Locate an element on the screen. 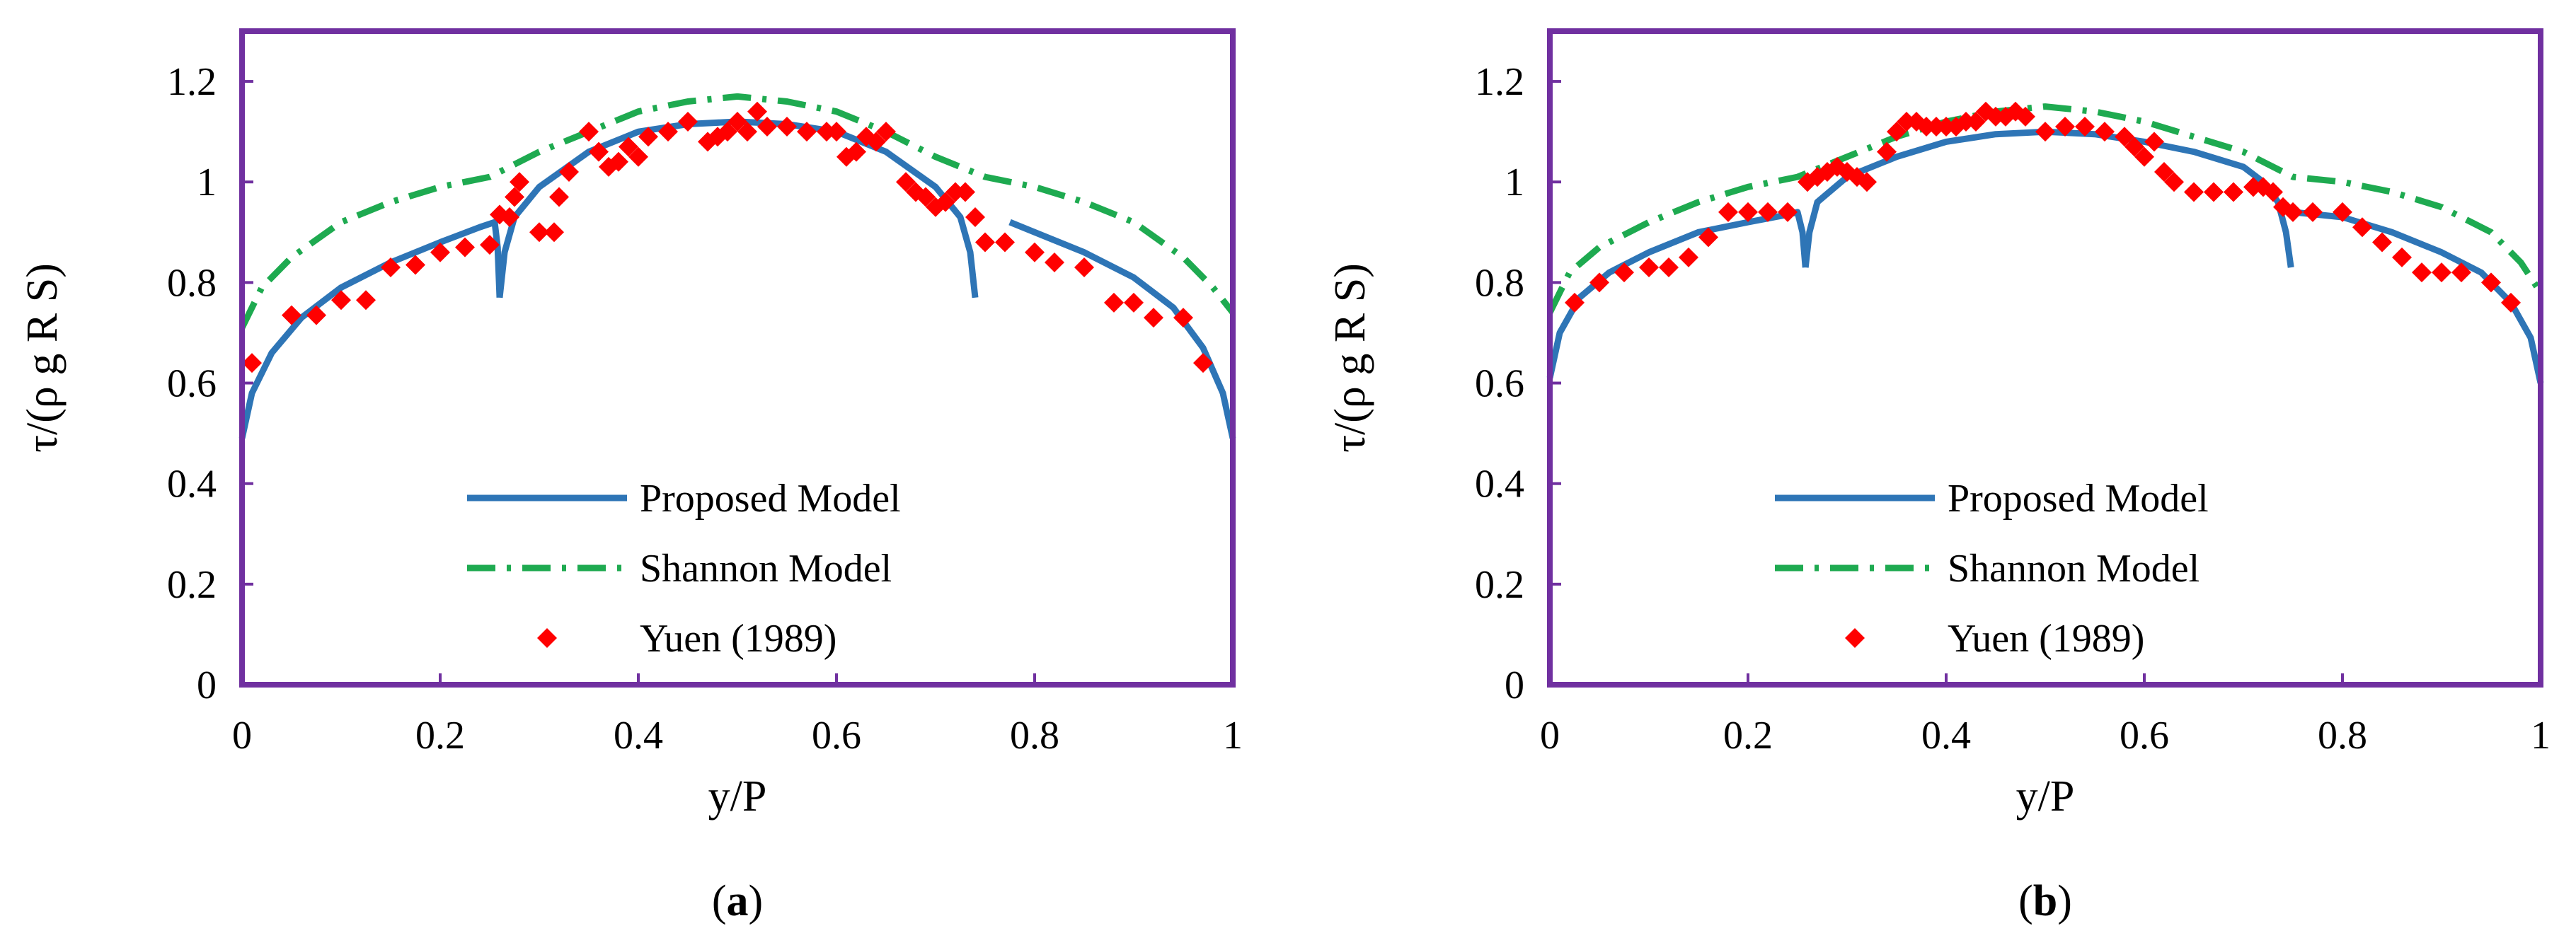 The width and height of the screenshot is (2576, 945). x-tick-label: 1 is located at coordinates (1233, 736).